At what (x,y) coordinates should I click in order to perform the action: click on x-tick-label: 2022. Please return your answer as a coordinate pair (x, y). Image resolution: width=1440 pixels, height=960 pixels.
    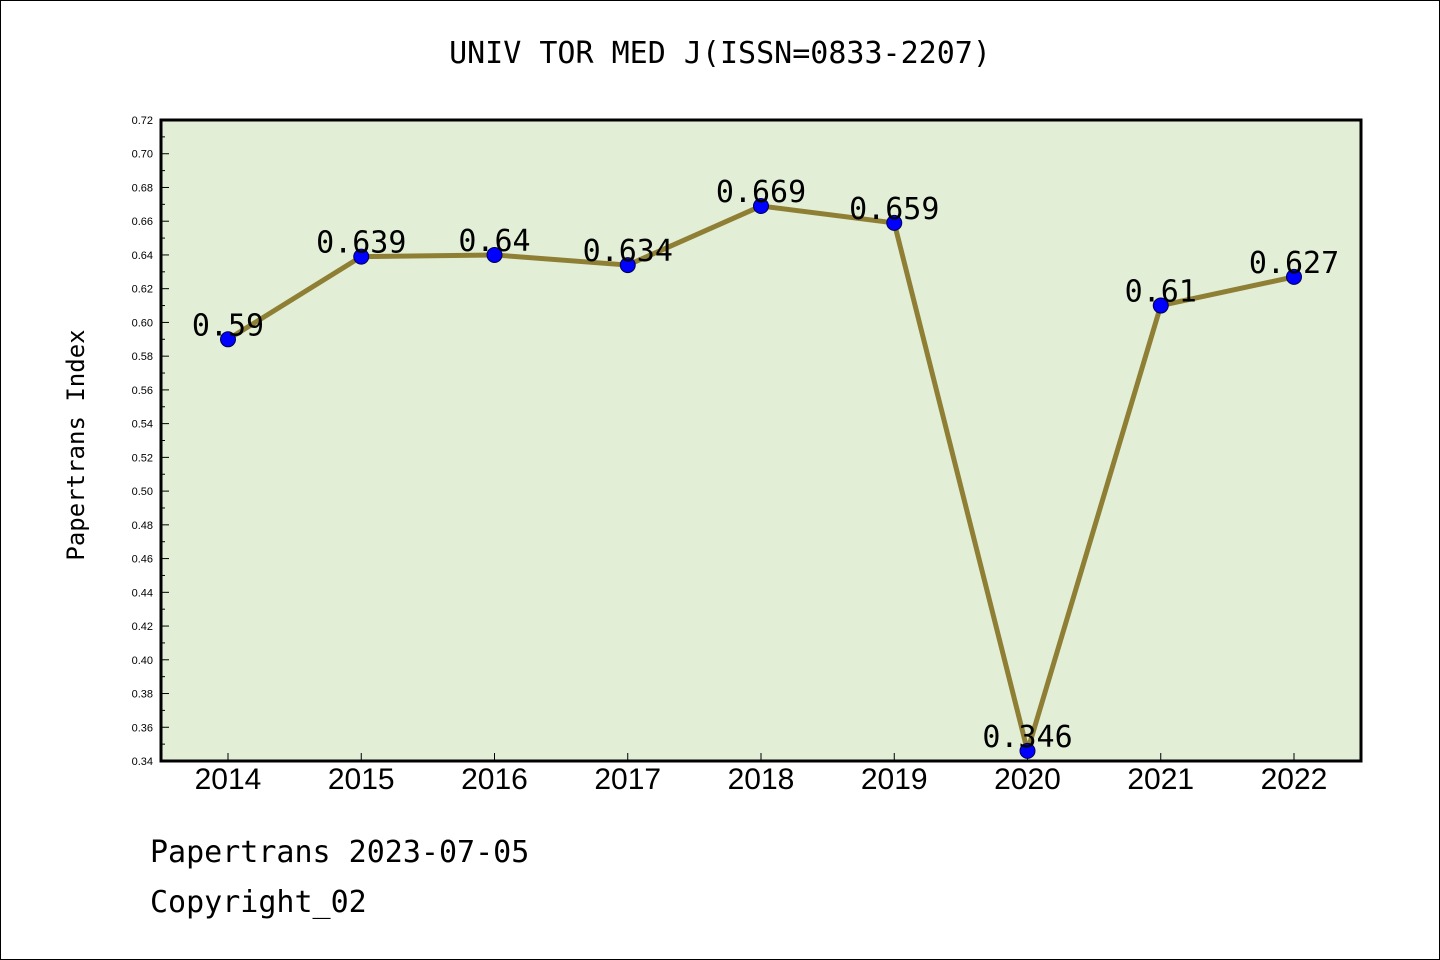
    Looking at the image, I should click on (1294, 779).